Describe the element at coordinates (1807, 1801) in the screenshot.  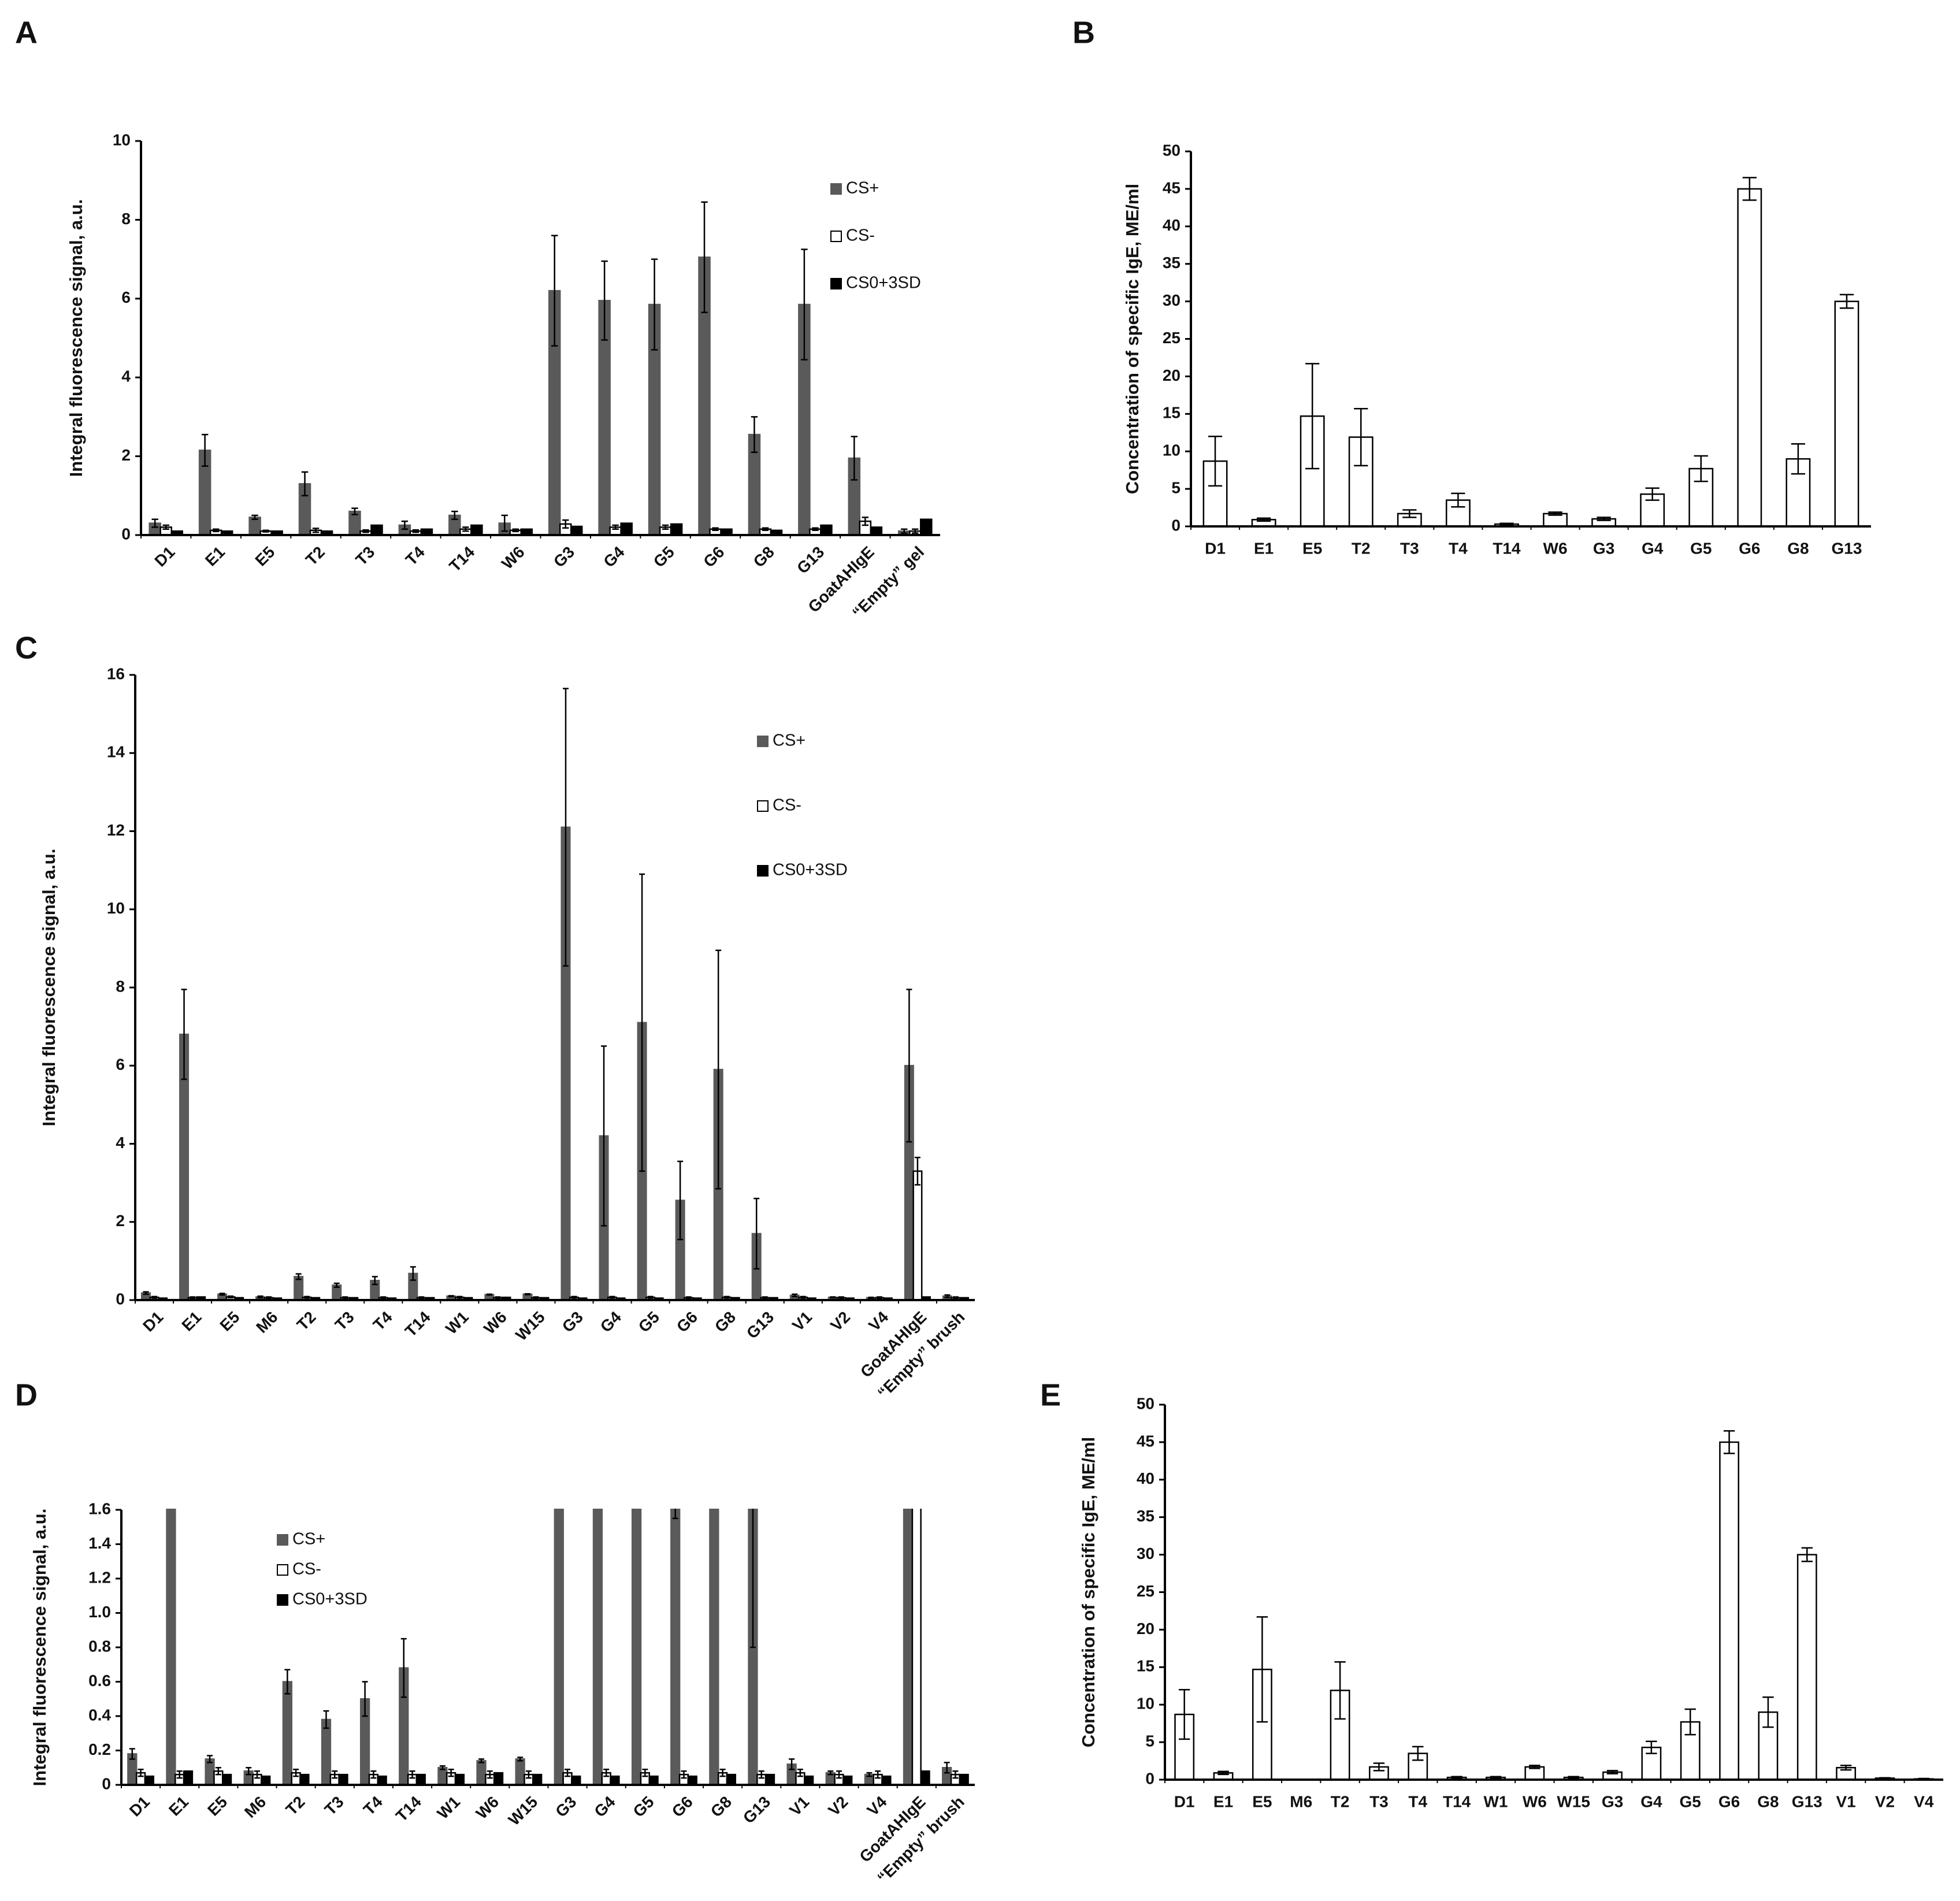
I see `x-tick-label: G13` at that location.